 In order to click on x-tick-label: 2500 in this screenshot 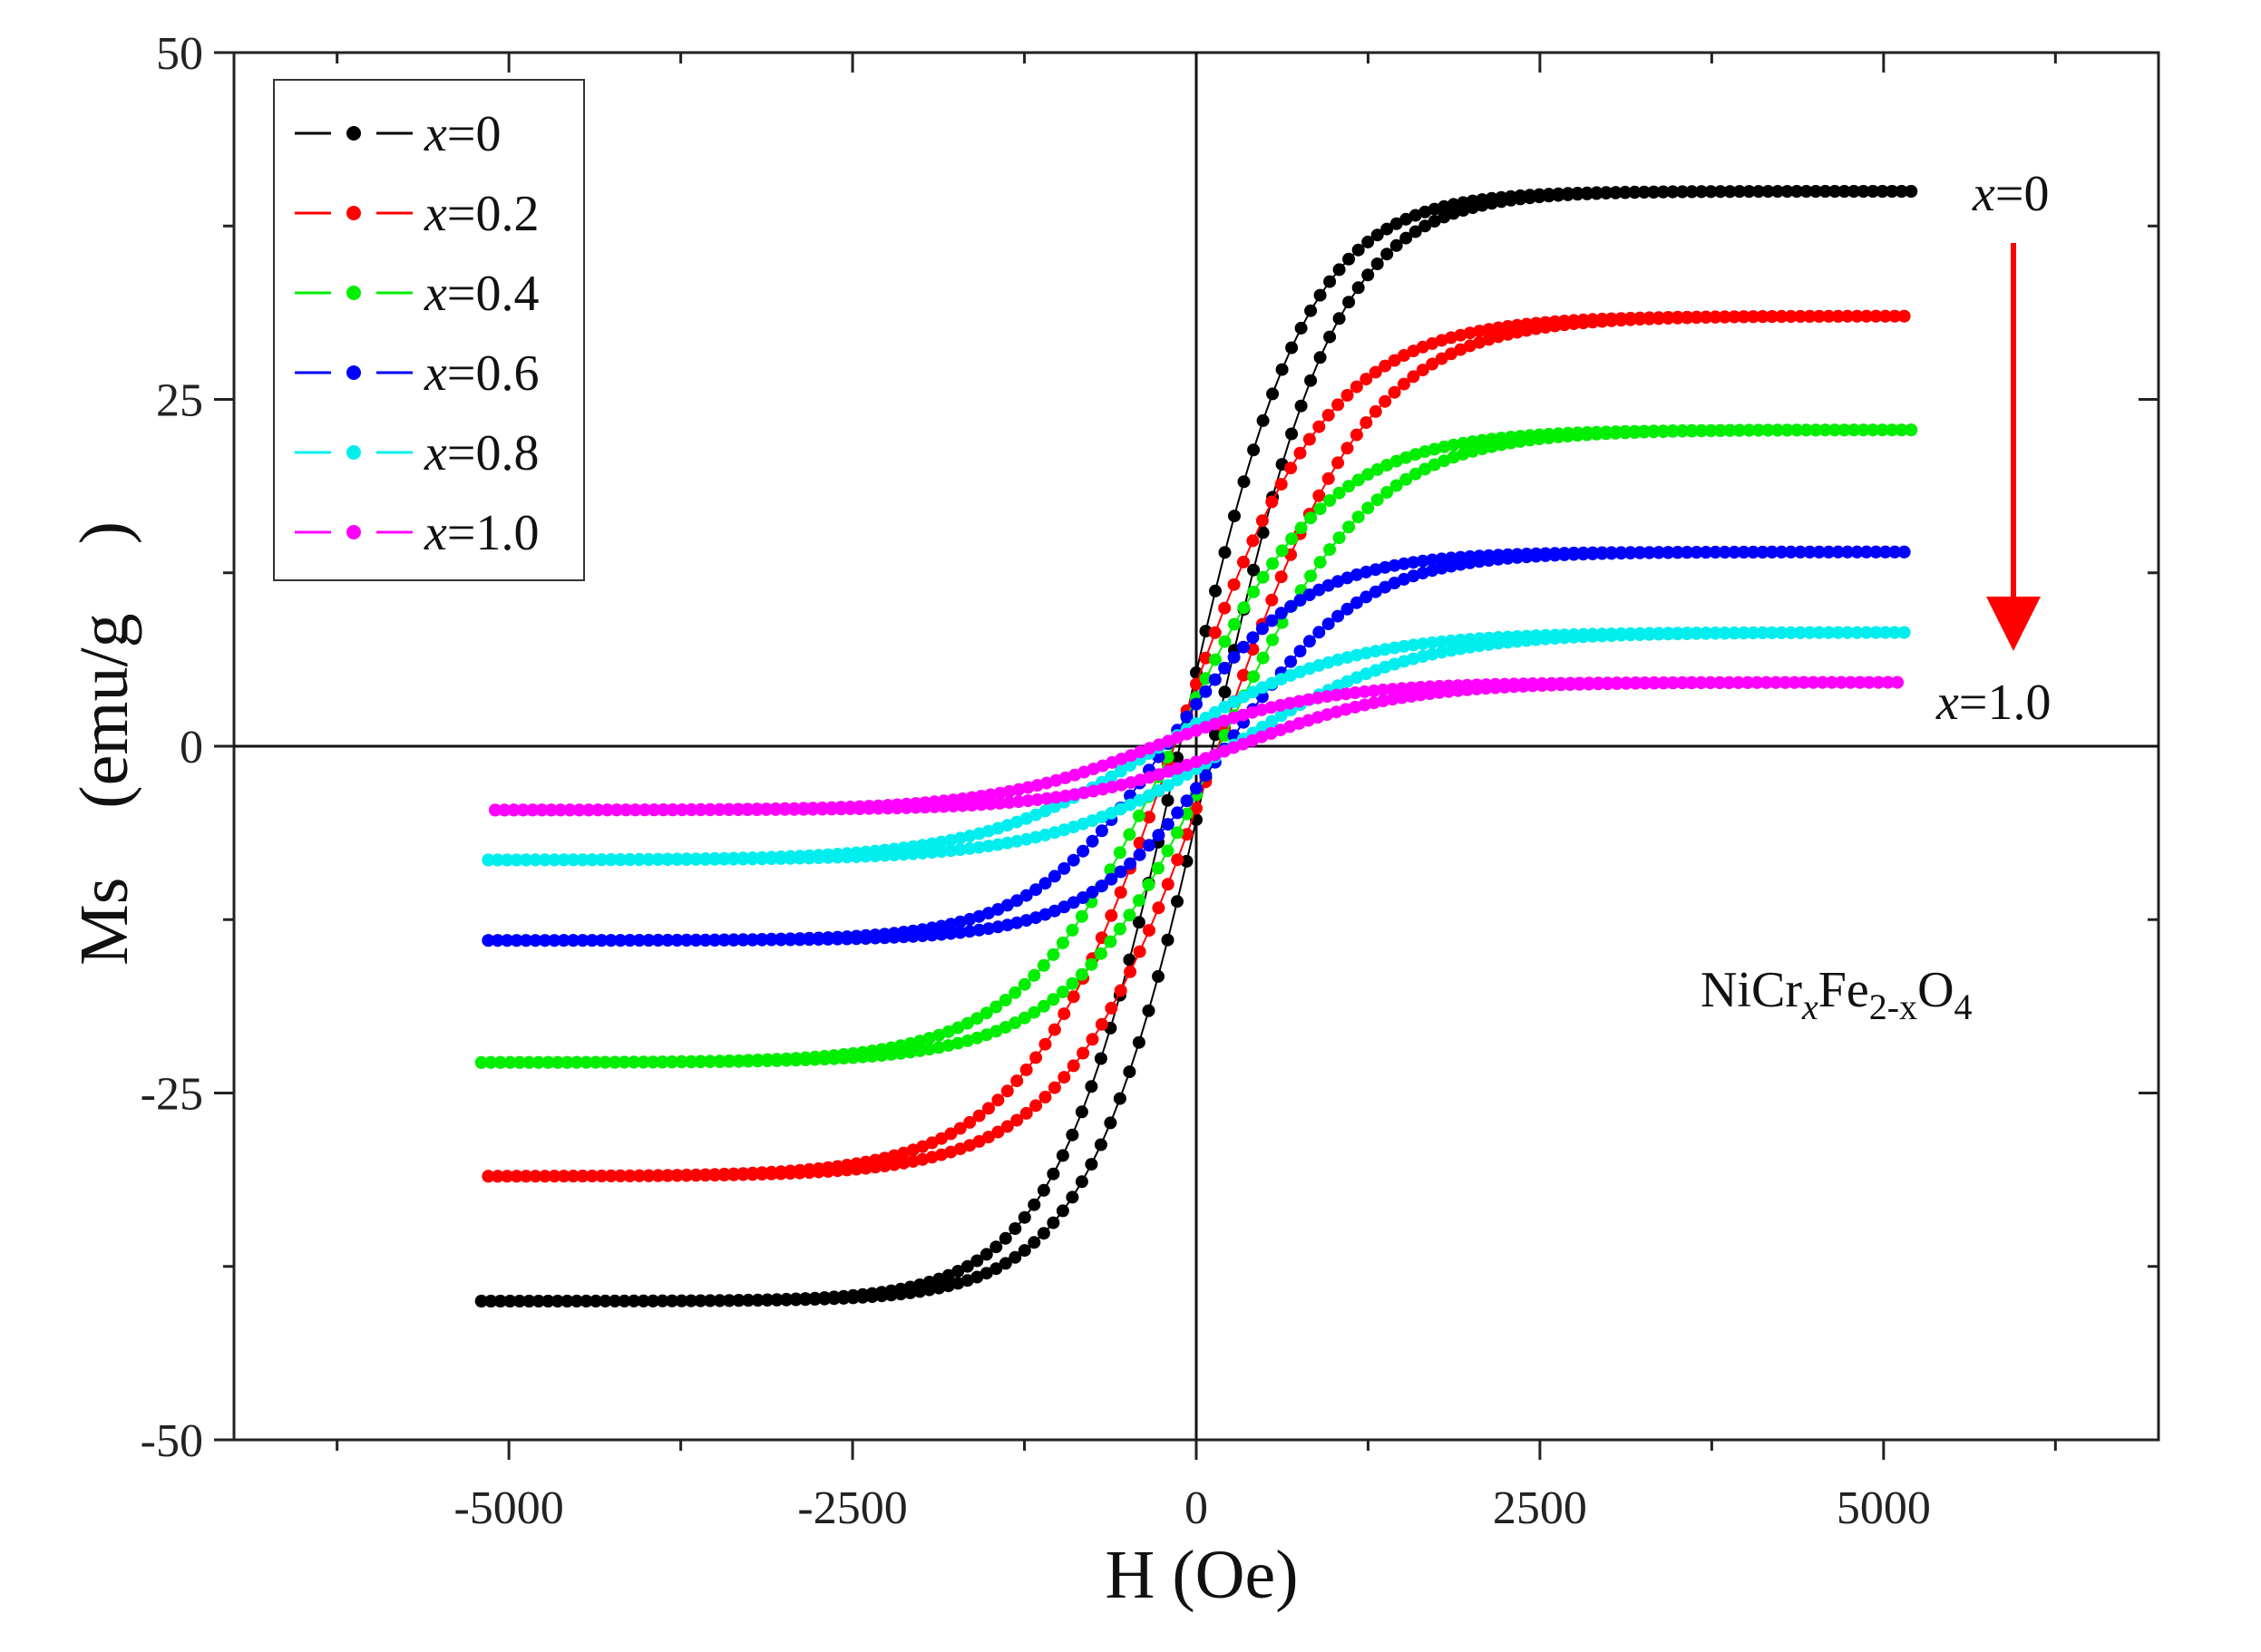, I will do `click(1540, 1508)`.